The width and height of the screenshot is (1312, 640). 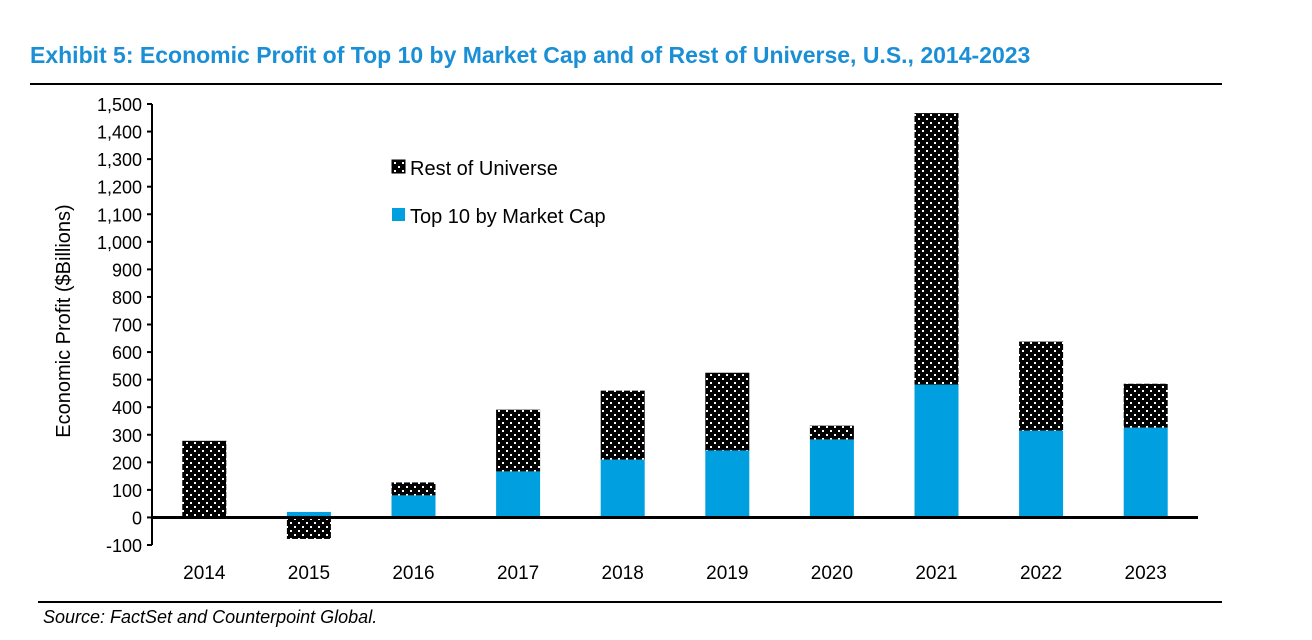 What do you see at coordinates (498, 193) in the screenshot?
I see `legend: Rest of Universe Top 10 by Market Cap` at bounding box center [498, 193].